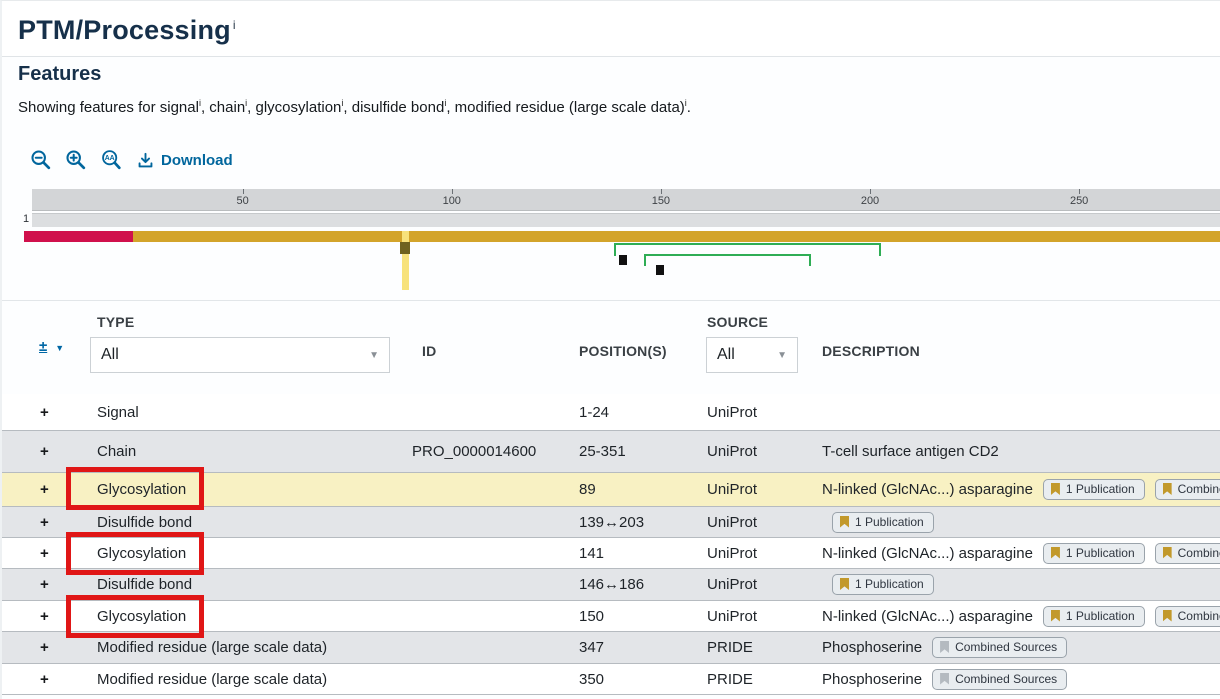 Image resolution: width=1220 pixels, height=699 pixels. I want to click on zoom-out-button, so click(41, 160).